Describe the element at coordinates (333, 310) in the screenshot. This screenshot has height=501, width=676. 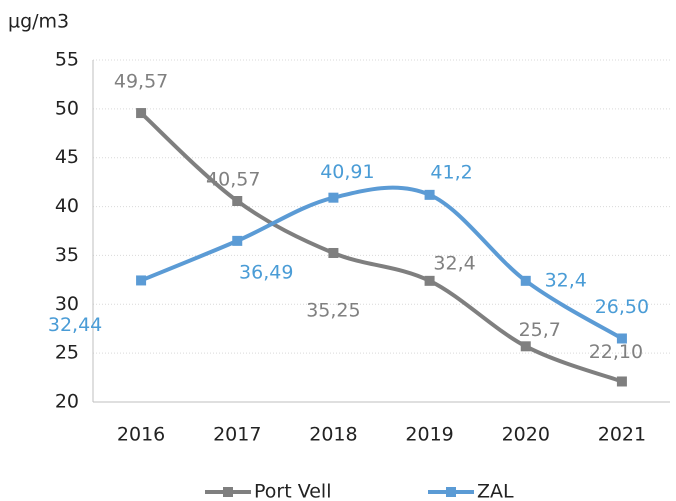
I see `data-label: 35,25` at that location.